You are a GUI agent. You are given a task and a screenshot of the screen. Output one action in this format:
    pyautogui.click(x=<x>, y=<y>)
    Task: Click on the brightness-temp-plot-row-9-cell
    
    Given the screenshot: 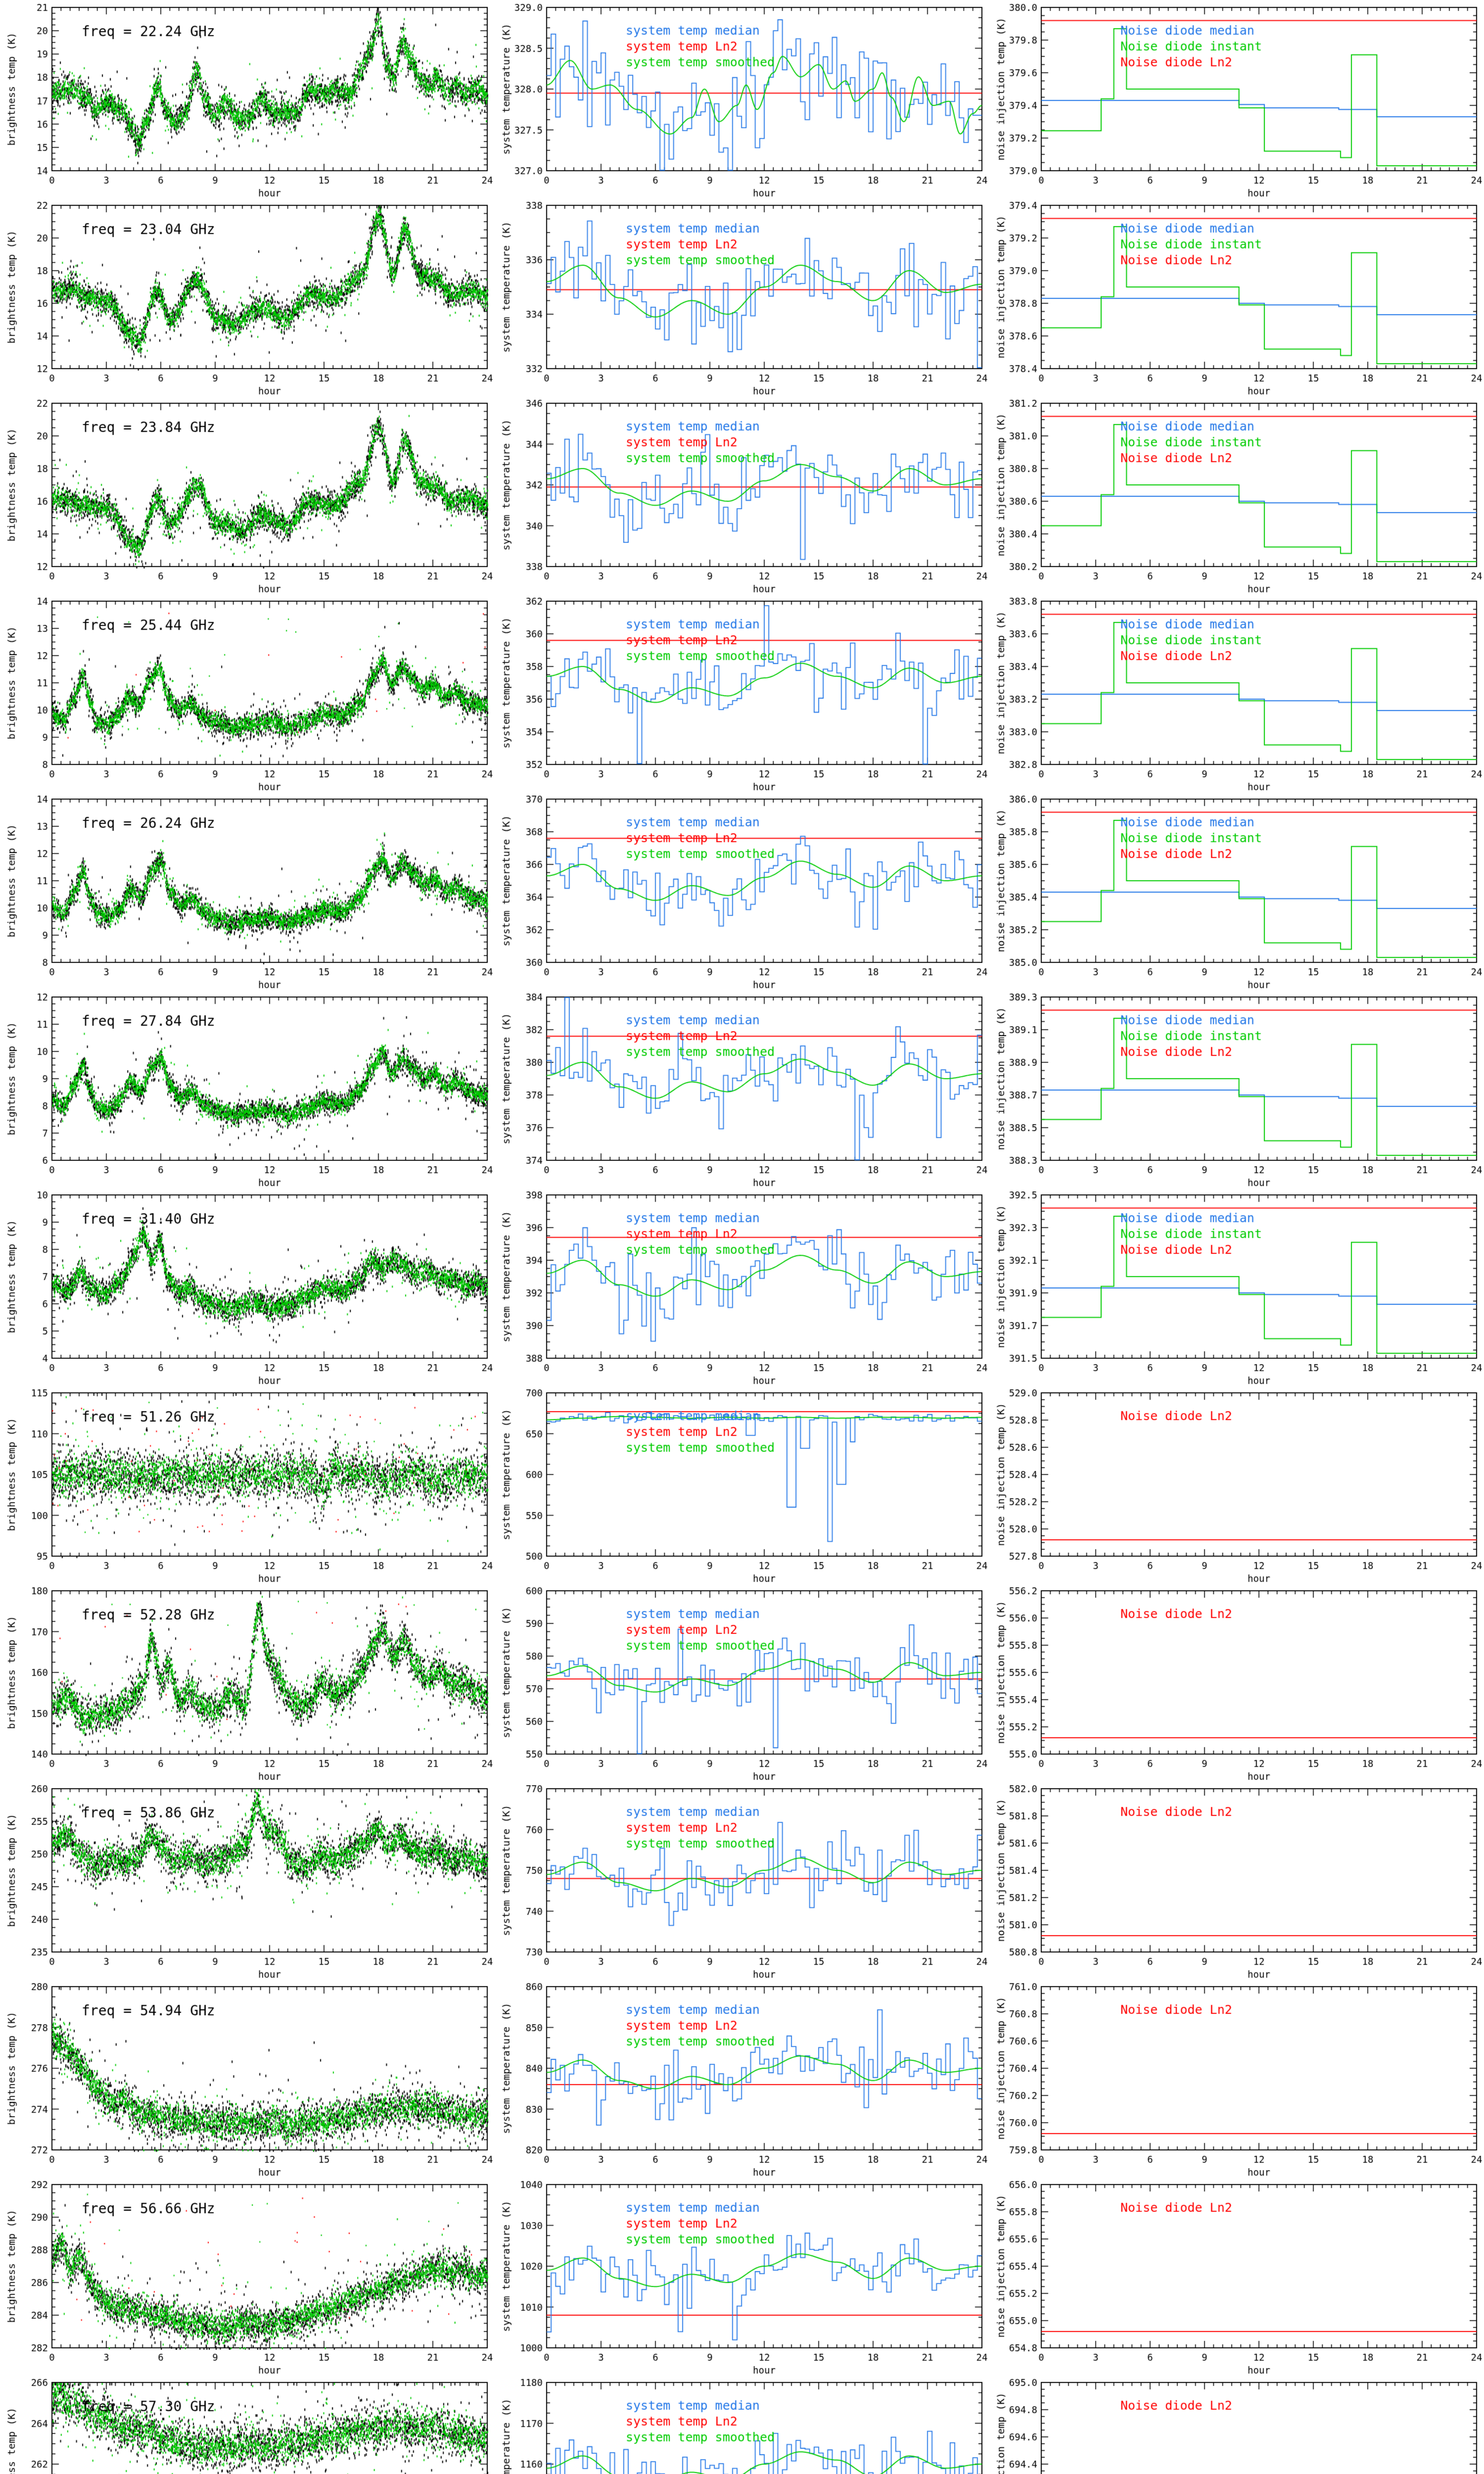 What is the action you would take?
    pyautogui.click(x=247, y=1682)
    